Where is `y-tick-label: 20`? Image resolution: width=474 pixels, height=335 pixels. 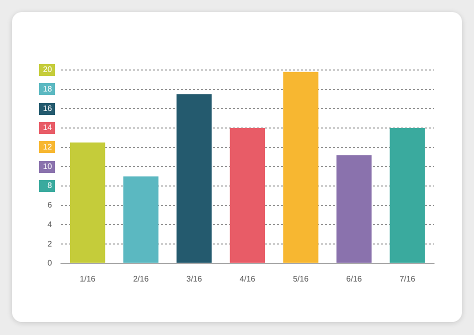
y-tick-label: 20 is located at coordinates (47, 69).